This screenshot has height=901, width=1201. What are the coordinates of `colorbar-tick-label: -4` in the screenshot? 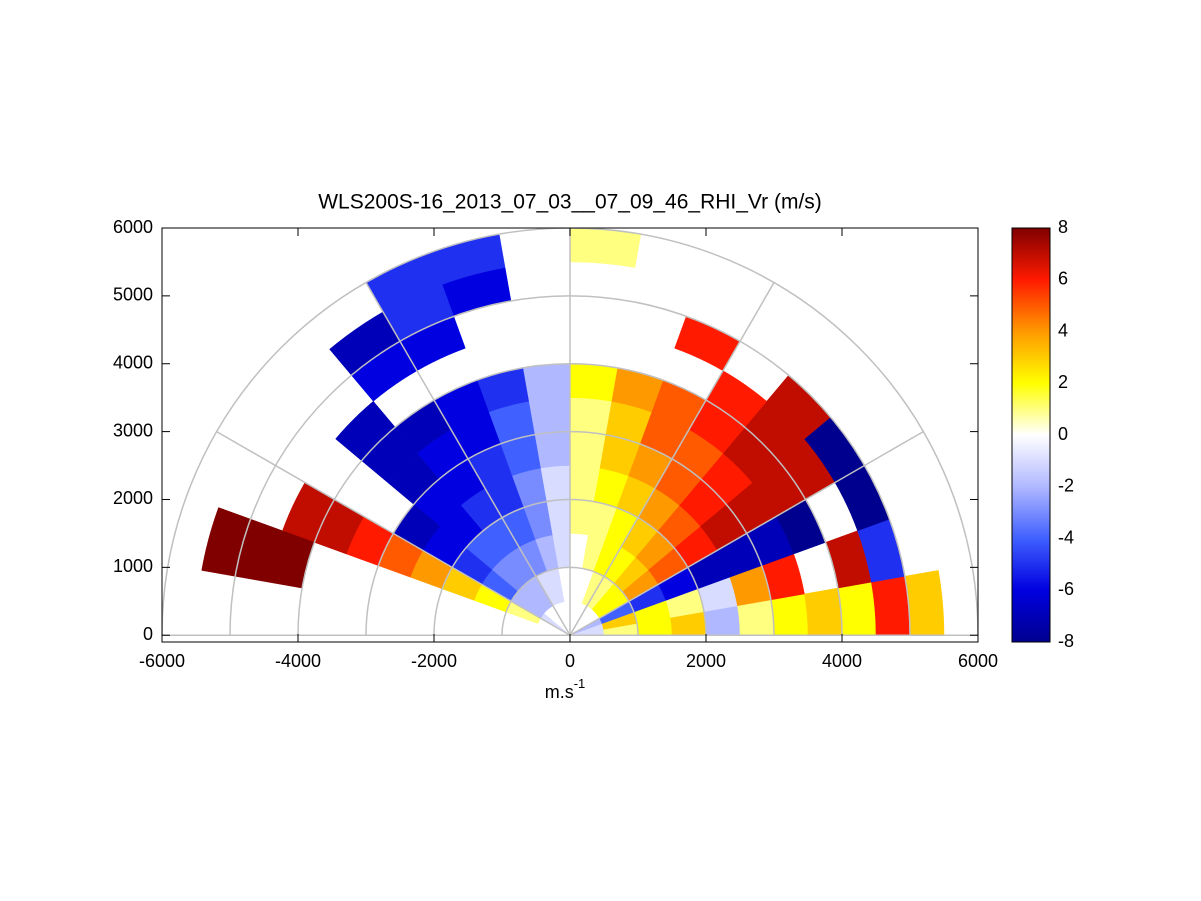 It's located at (1066, 537).